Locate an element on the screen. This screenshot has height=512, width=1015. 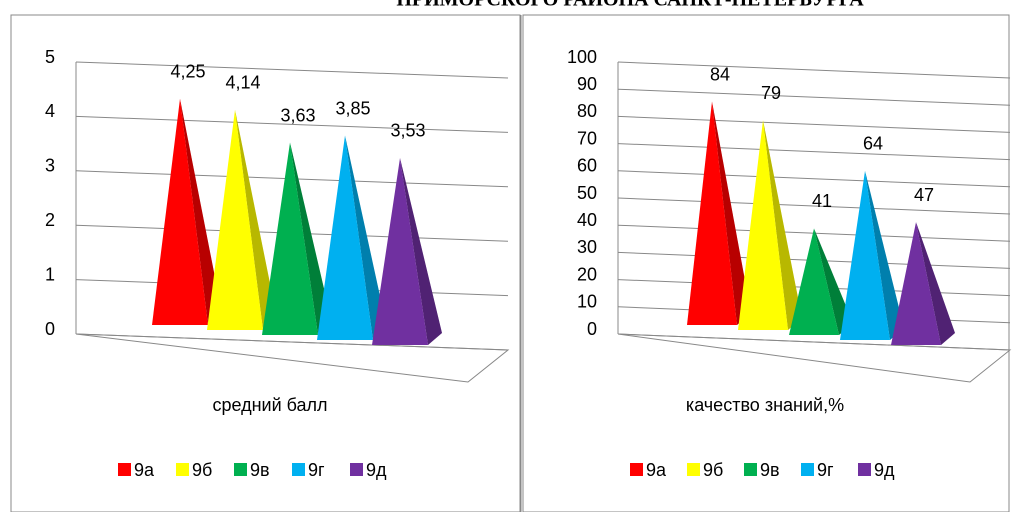
value-label: 64 is located at coordinates (873, 144).